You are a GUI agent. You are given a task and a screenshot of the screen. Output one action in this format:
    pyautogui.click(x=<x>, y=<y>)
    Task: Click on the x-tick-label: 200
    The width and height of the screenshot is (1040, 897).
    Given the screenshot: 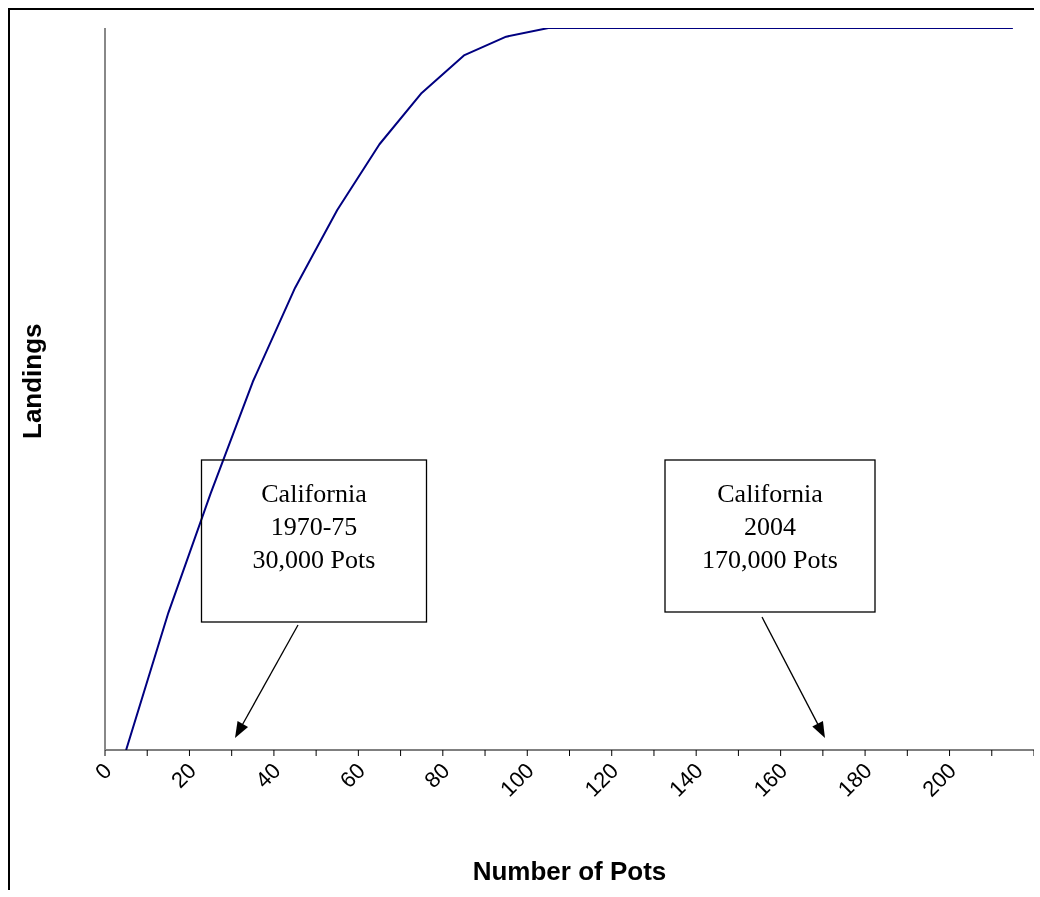 What is the action you would take?
    pyautogui.click(x=939, y=779)
    